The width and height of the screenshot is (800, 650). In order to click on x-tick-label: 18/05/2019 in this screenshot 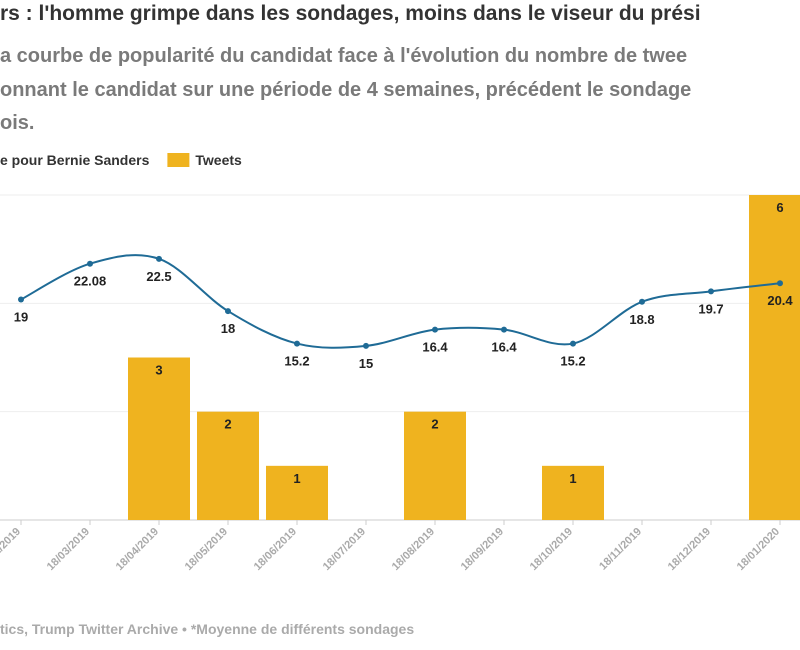, I will do `click(206, 549)`.